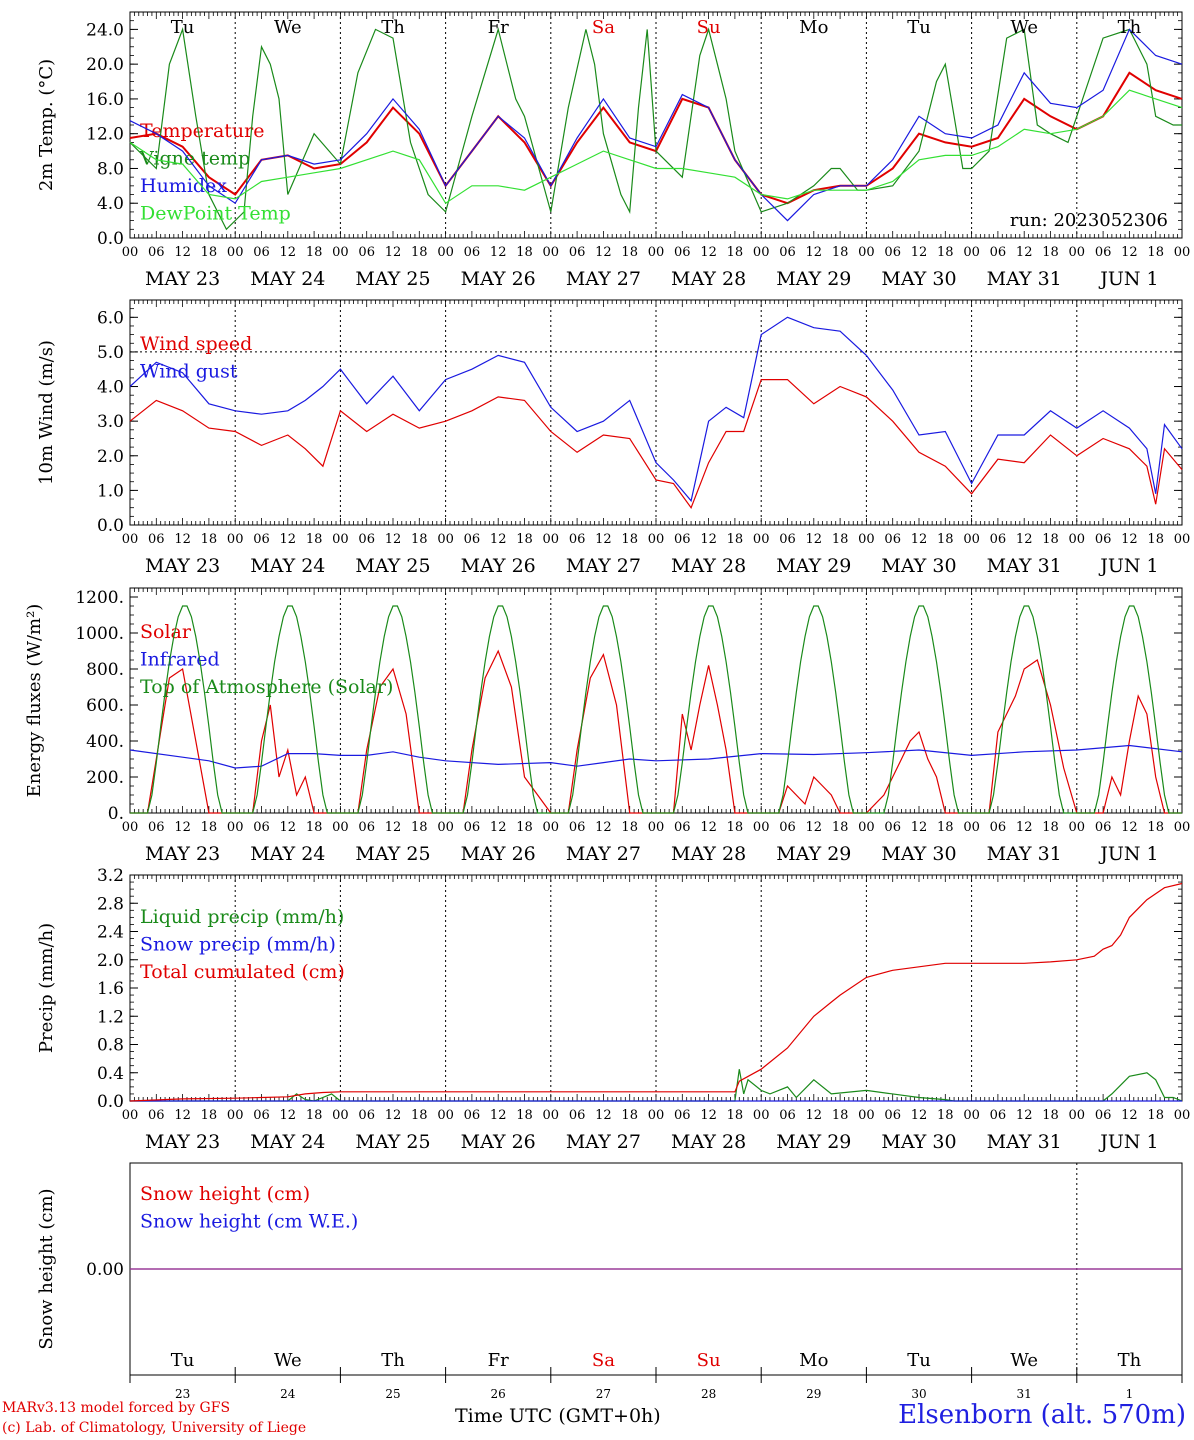 This screenshot has height=1440, width=1194. What do you see at coordinates (215, 214) in the screenshot?
I see `legend-entry: DewPoint Temp` at bounding box center [215, 214].